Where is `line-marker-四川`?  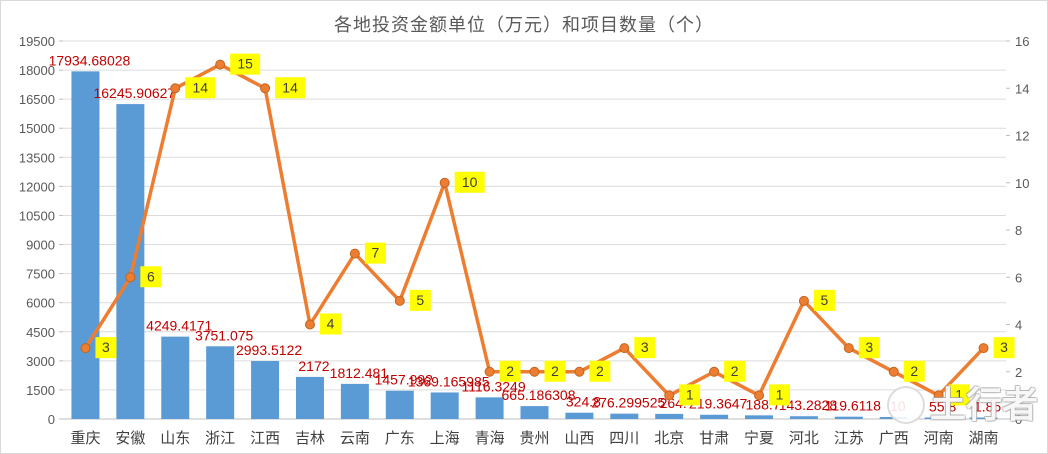
line-marker-四川 is located at coordinates (624, 348).